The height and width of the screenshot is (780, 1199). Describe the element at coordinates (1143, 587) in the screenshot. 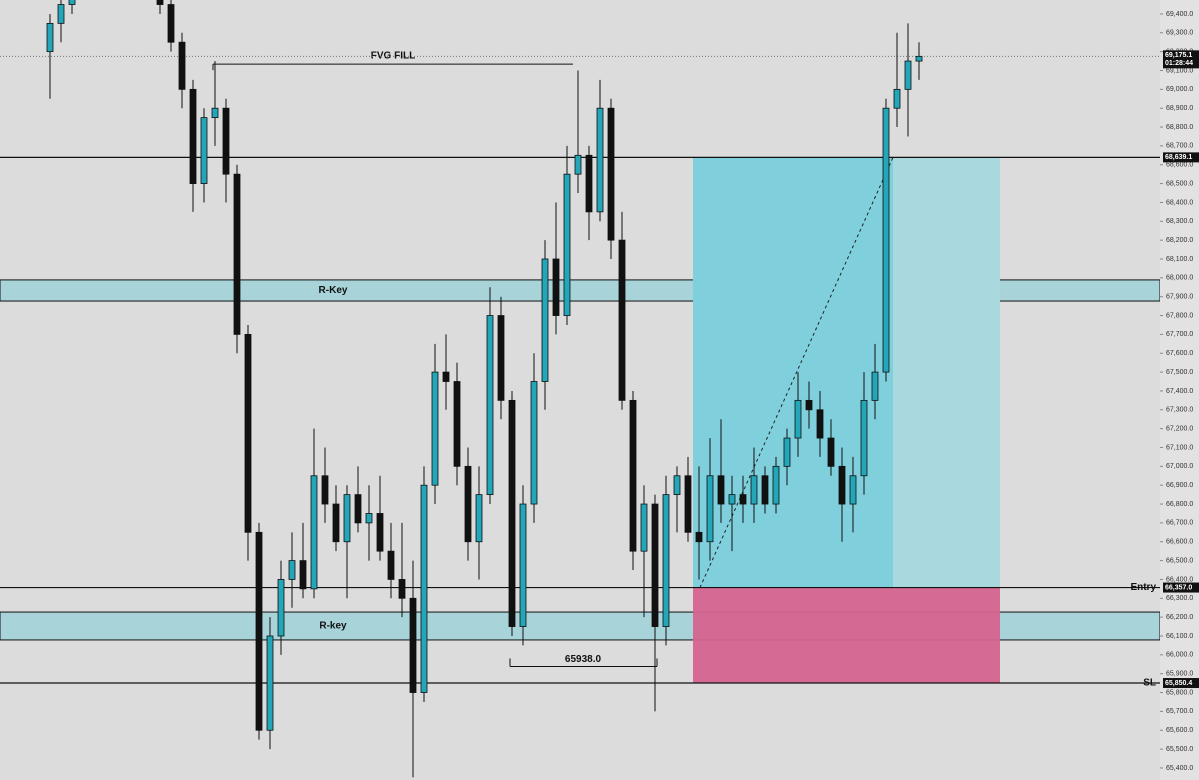

I see `level-label: Entry` at that location.